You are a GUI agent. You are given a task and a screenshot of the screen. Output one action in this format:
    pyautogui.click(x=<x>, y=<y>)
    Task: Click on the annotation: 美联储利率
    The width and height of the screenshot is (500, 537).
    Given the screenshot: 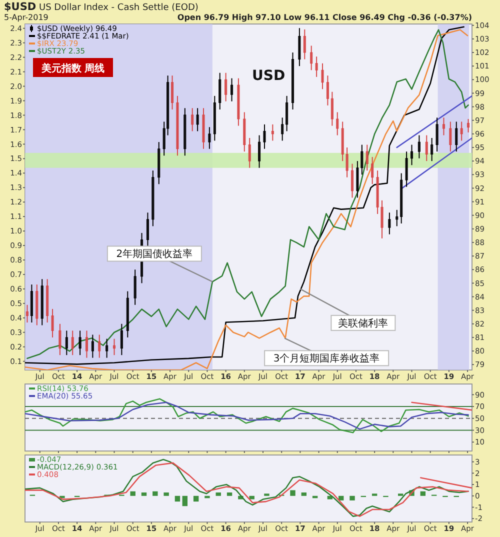 What is the action you would take?
    pyautogui.click(x=363, y=323)
    